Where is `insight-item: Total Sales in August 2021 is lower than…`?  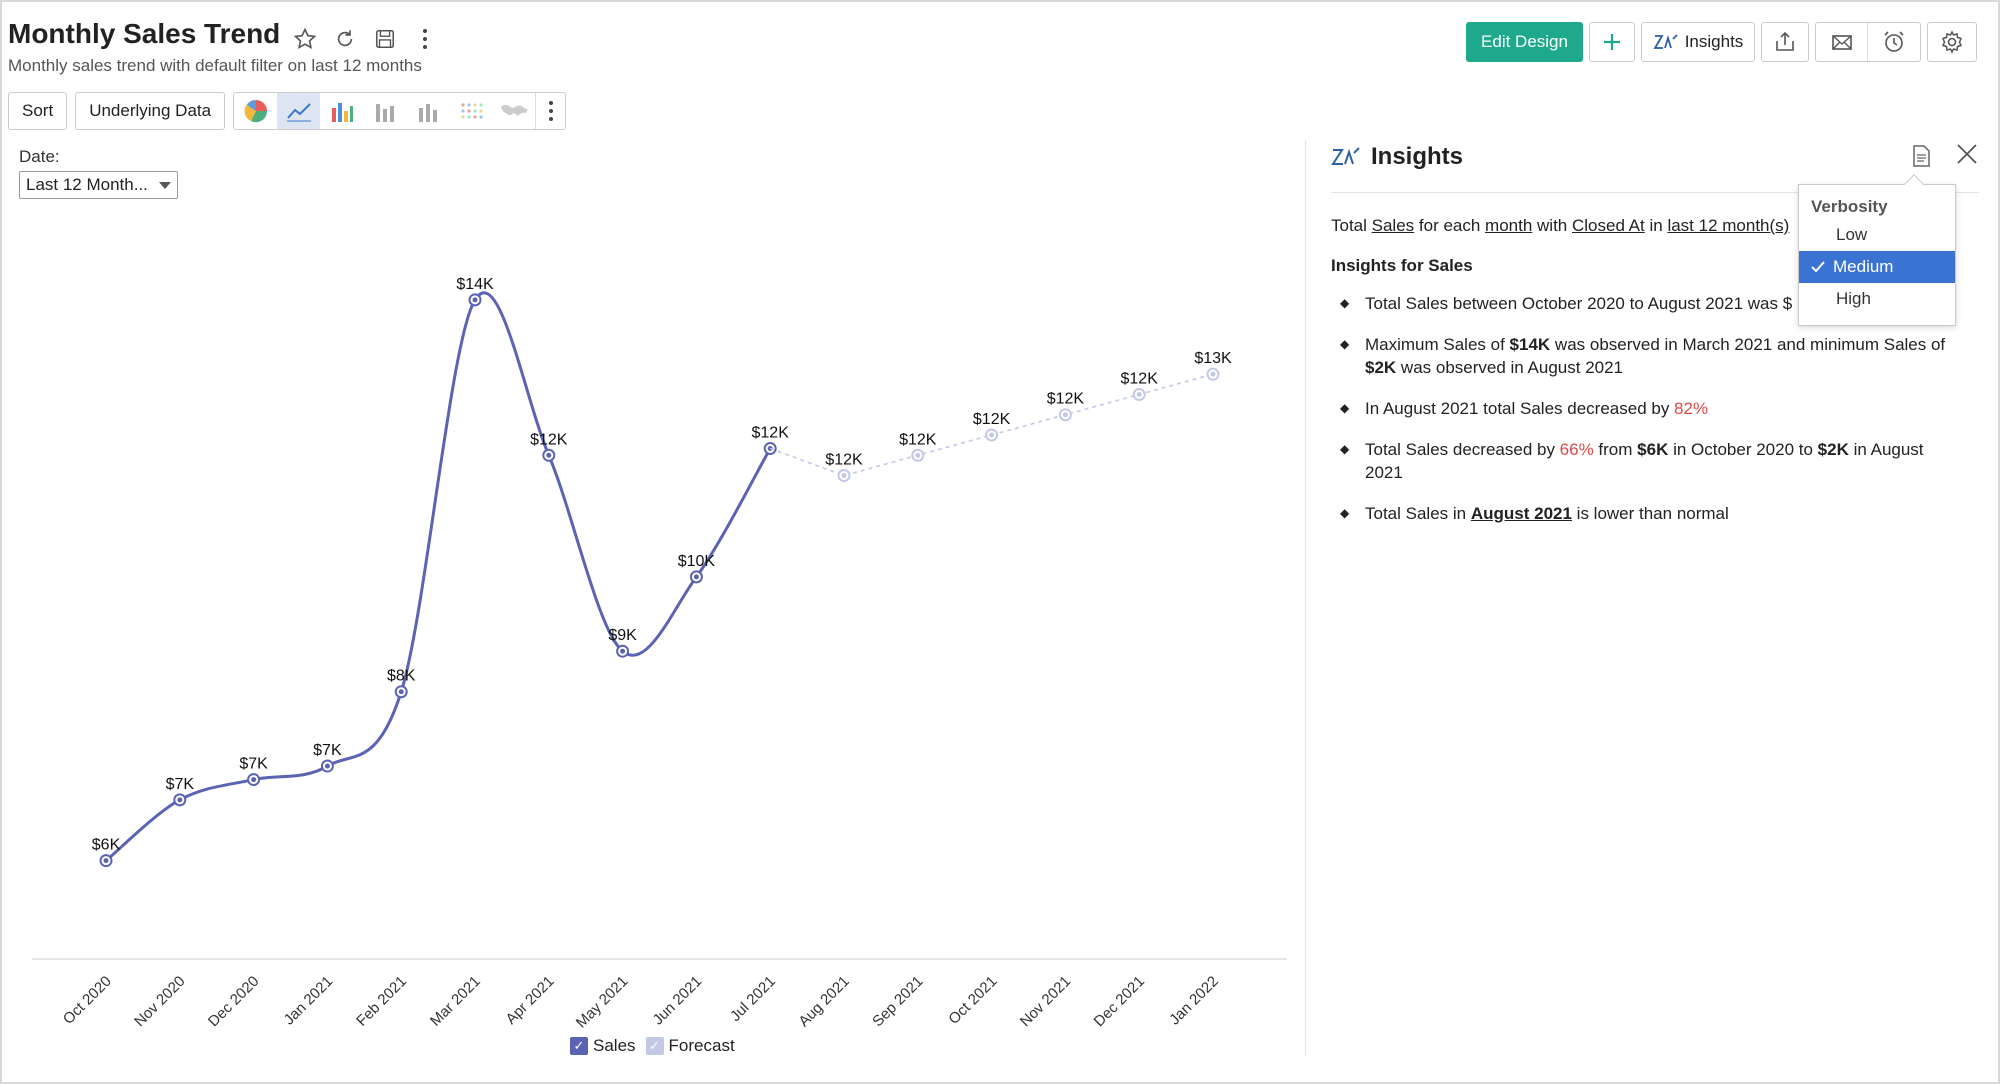 insight-item: Total Sales in August 2021 is lower than… is located at coordinates (1645, 513).